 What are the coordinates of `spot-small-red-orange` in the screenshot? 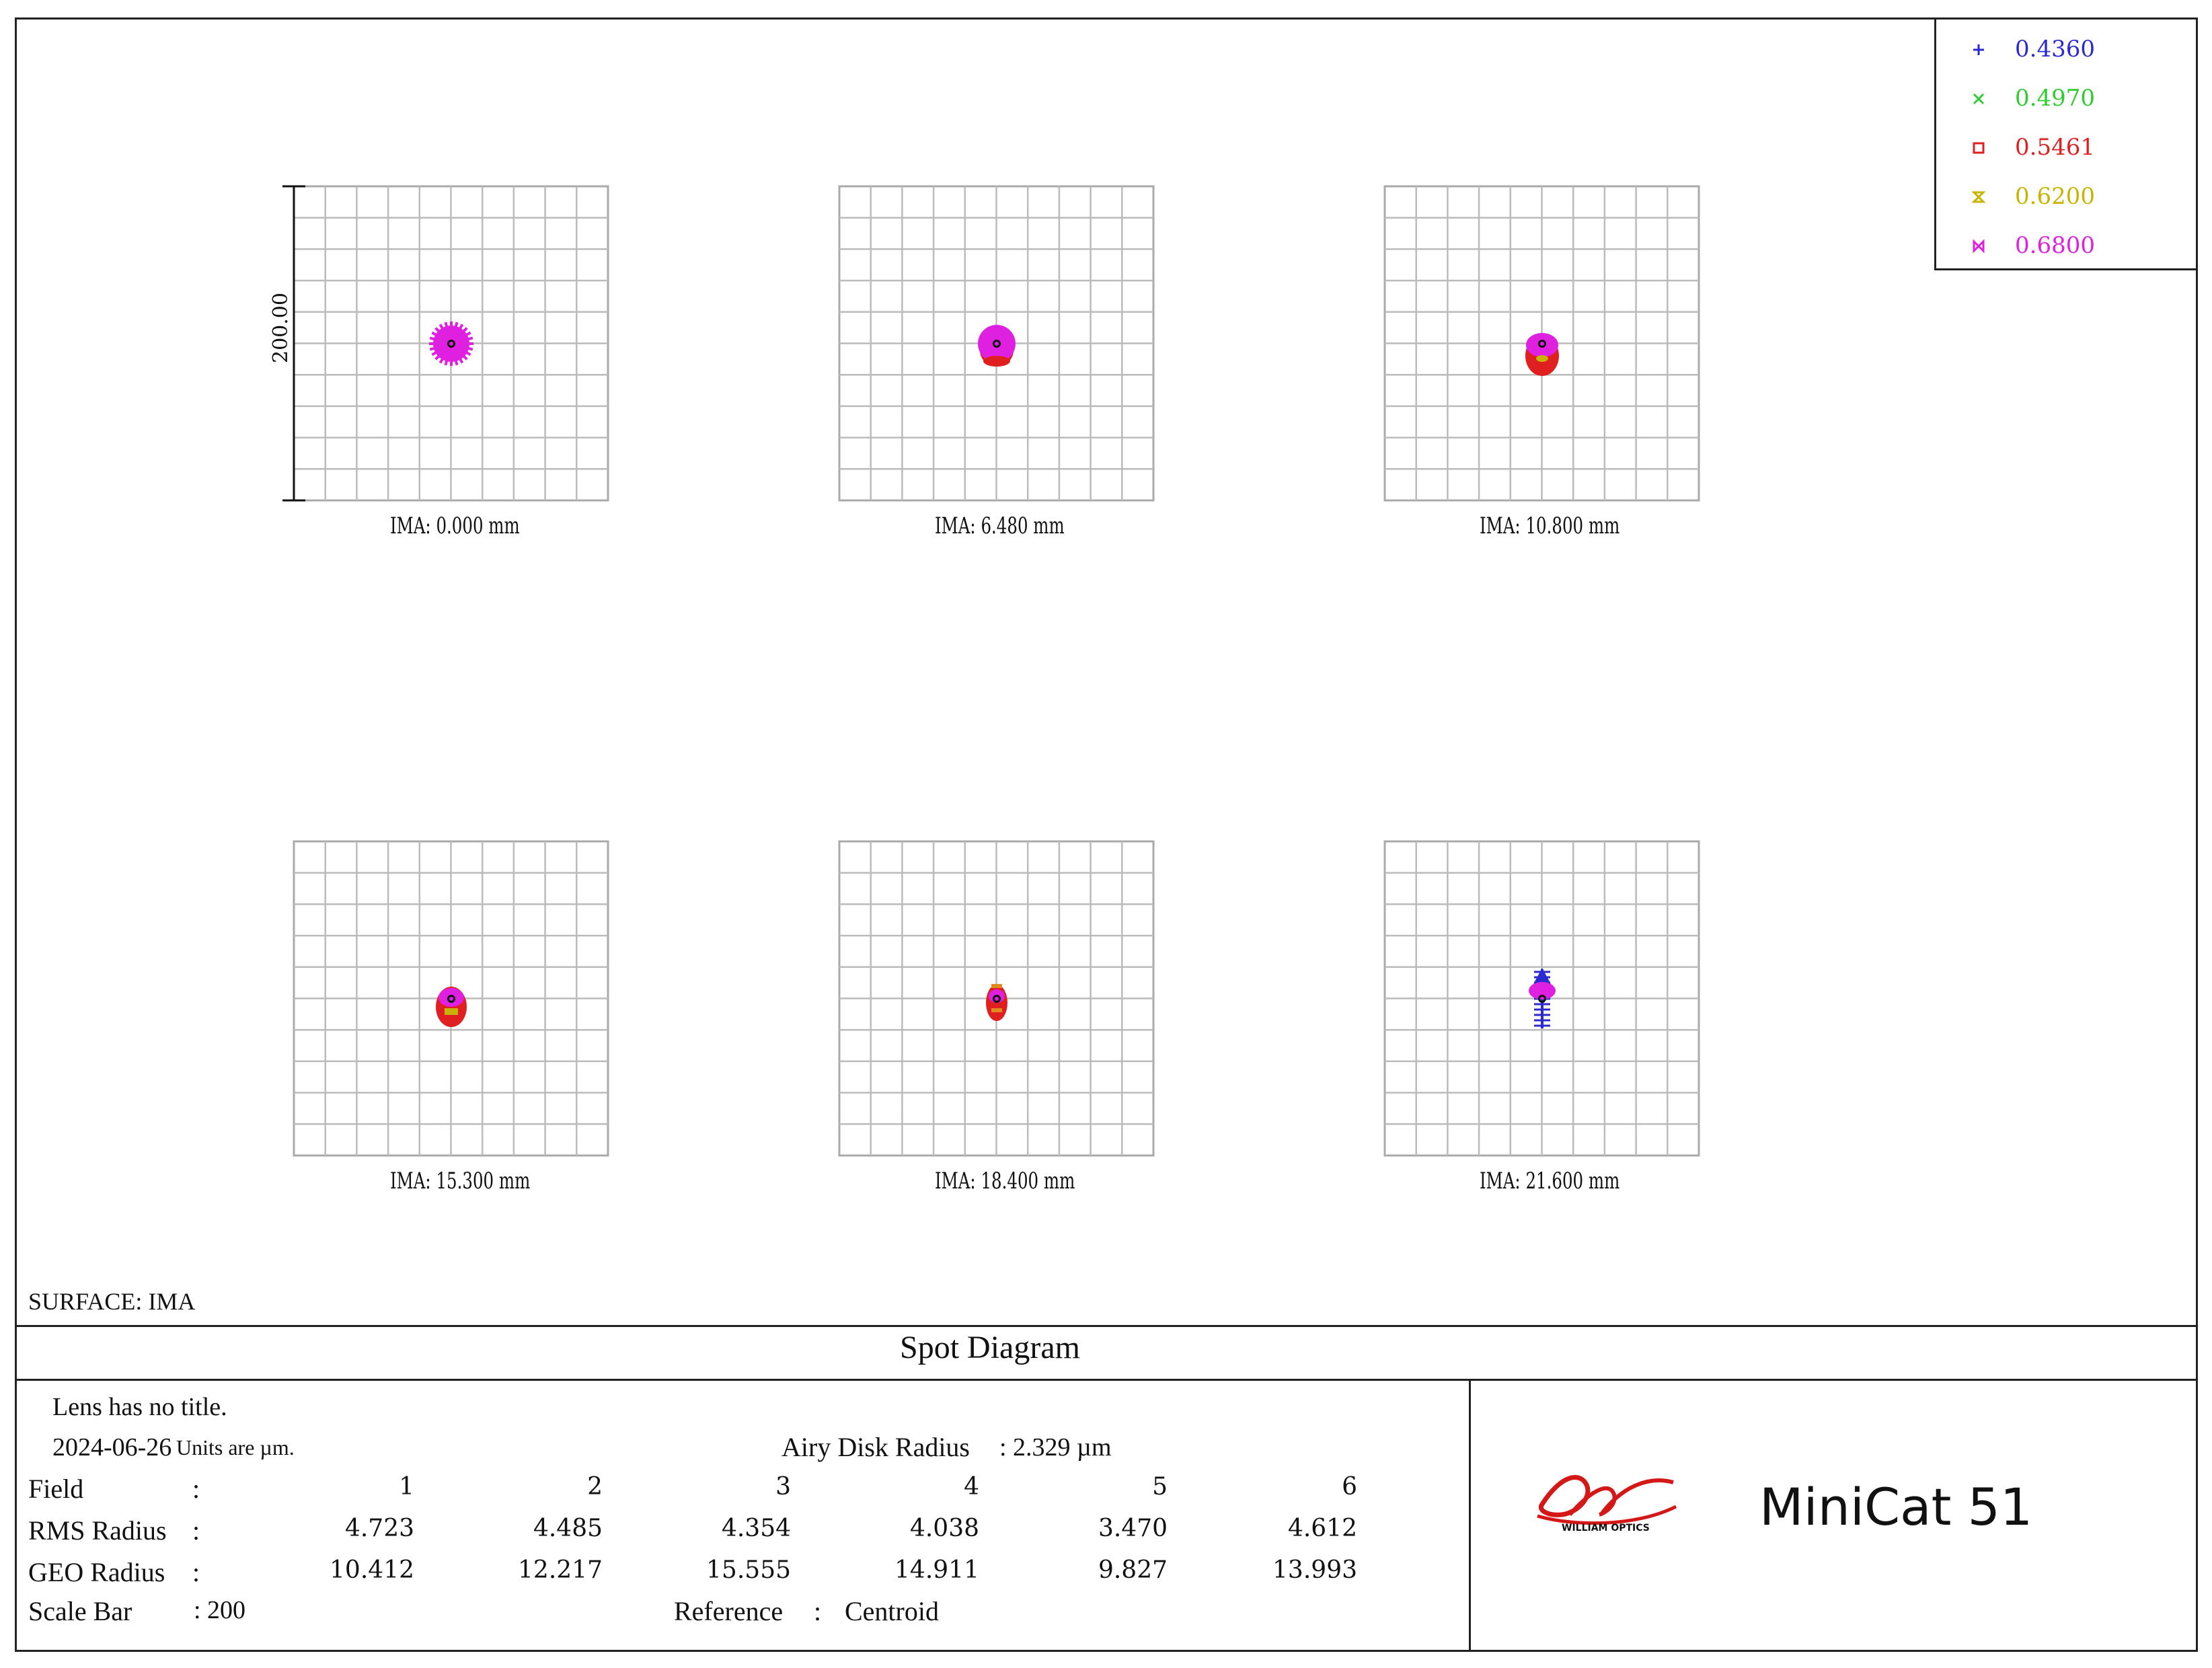 It's located at (997, 1003).